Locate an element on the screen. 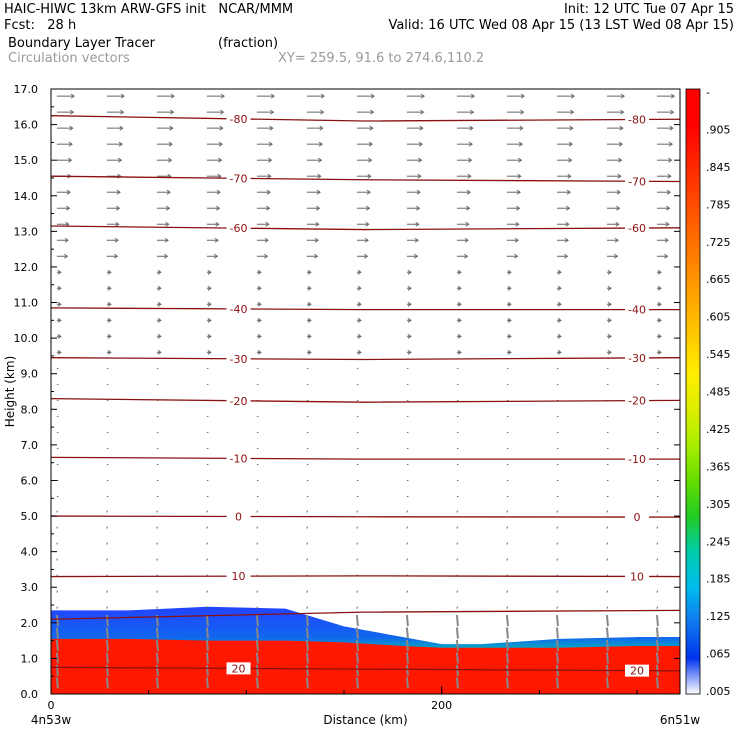  y-tick-label: 8.0 is located at coordinates (30, 409).